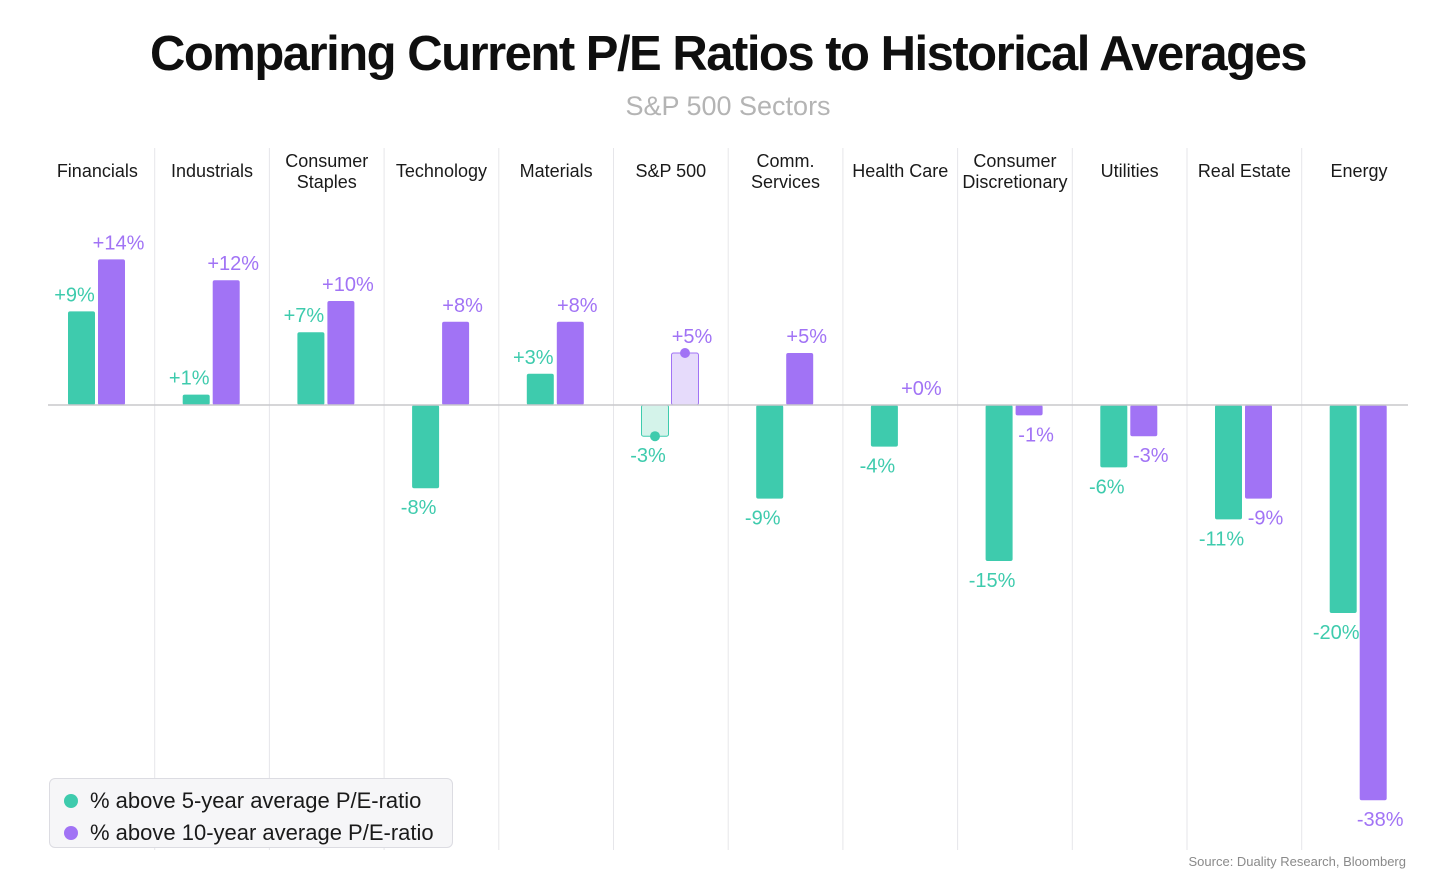  I want to click on data-label-ten-year: -3%, so click(1151, 456).